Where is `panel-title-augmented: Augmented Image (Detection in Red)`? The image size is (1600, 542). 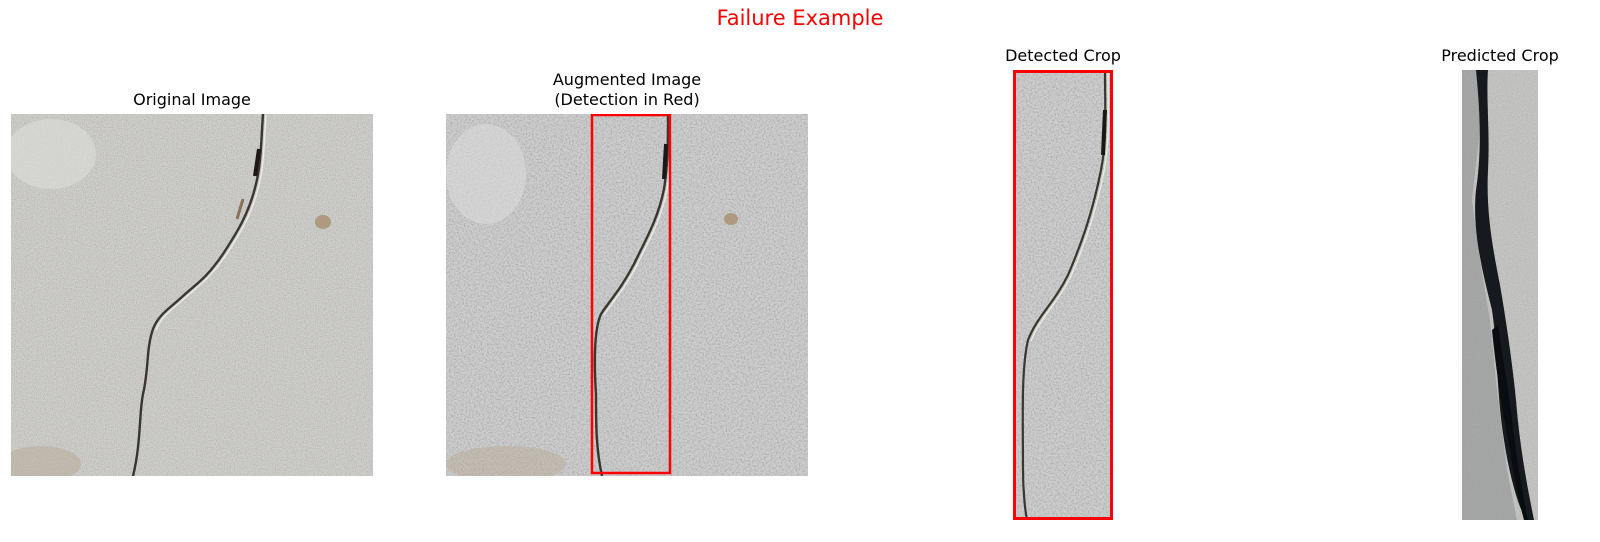 panel-title-augmented: Augmented Image (Detection in Red) is located at coordinates (627, 89).